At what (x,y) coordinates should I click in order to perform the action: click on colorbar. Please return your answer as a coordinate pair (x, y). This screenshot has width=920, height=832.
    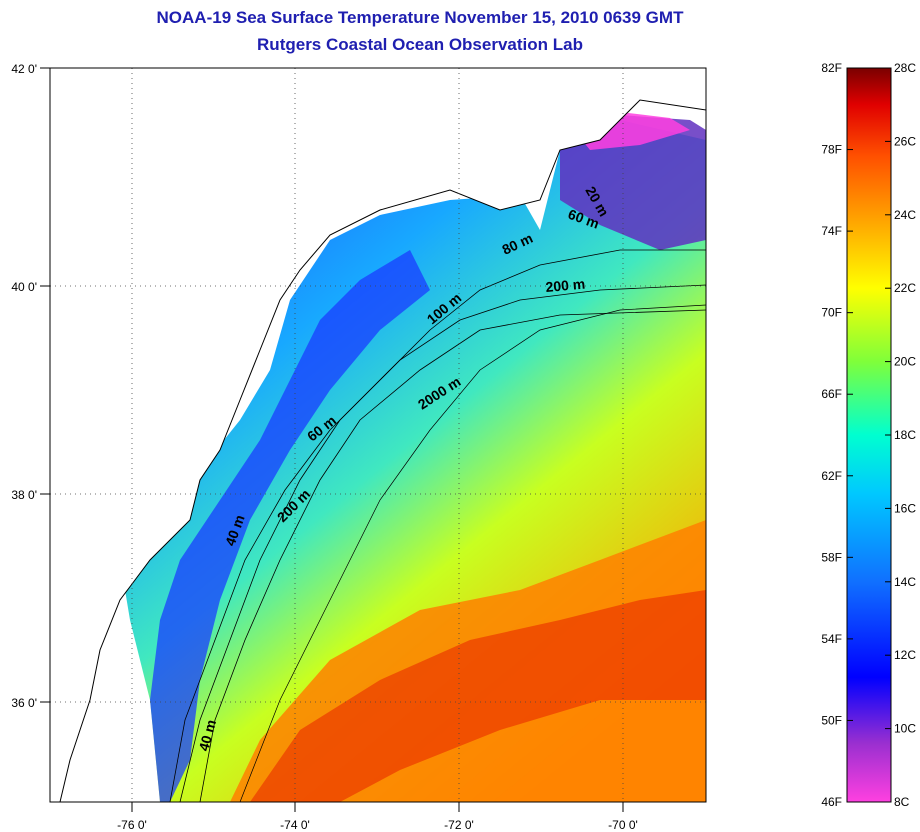
    Looking at the image, I should click on (869, 435).